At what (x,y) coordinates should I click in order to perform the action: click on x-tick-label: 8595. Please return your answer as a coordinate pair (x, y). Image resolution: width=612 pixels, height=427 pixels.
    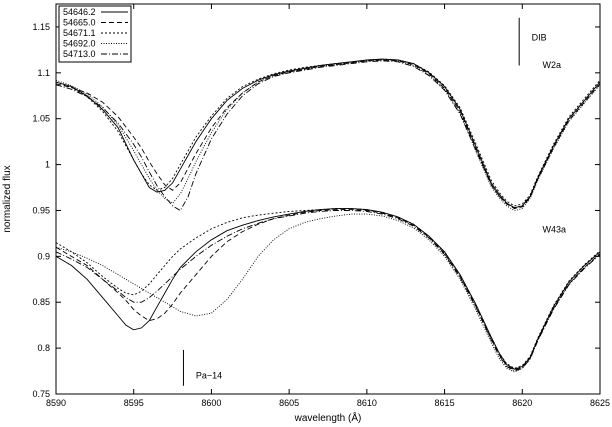
    Looking at the image, I should click on (134, 403).